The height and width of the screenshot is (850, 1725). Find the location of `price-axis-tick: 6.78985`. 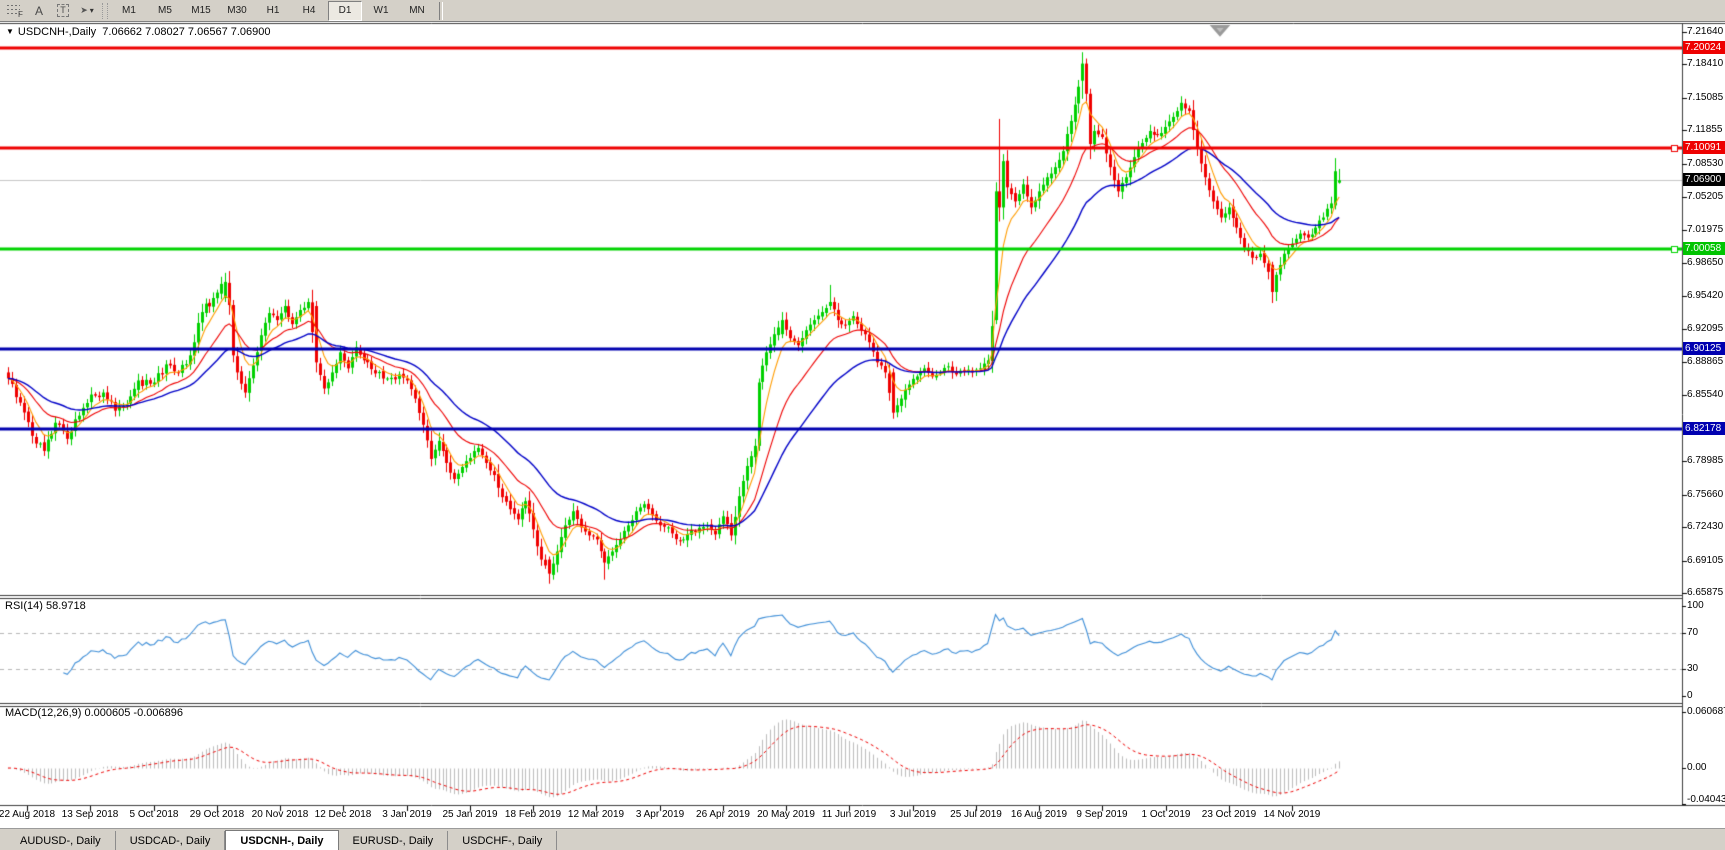

price-axis-tick: 6.78985 is located at coordinates (1705, 460).